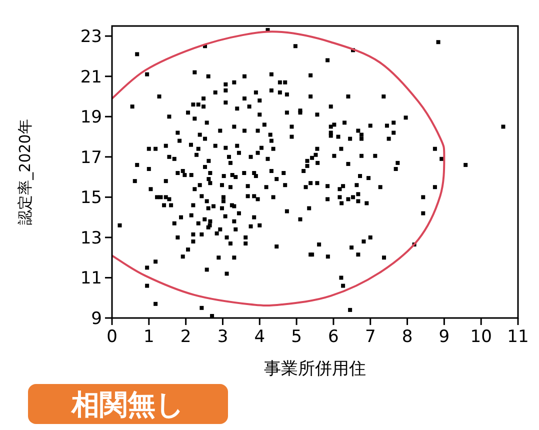 This screenshot has height=430, width=539. I want to click on x-tick-label: 11, so click(518, 337).